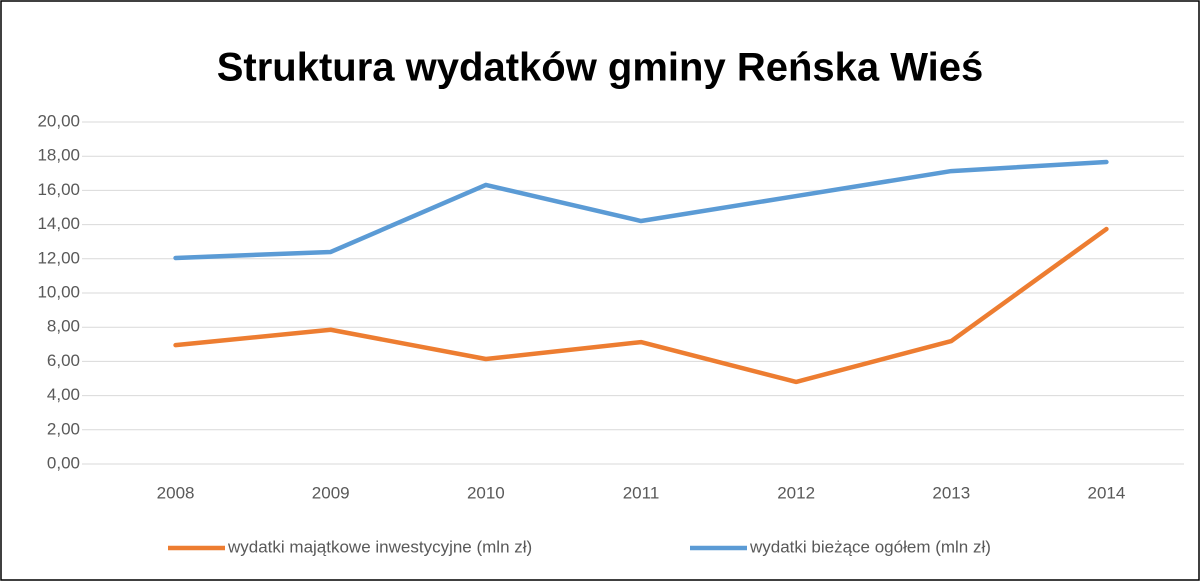  I want to click on y-tick-label: 8,00, so click(63, 326).